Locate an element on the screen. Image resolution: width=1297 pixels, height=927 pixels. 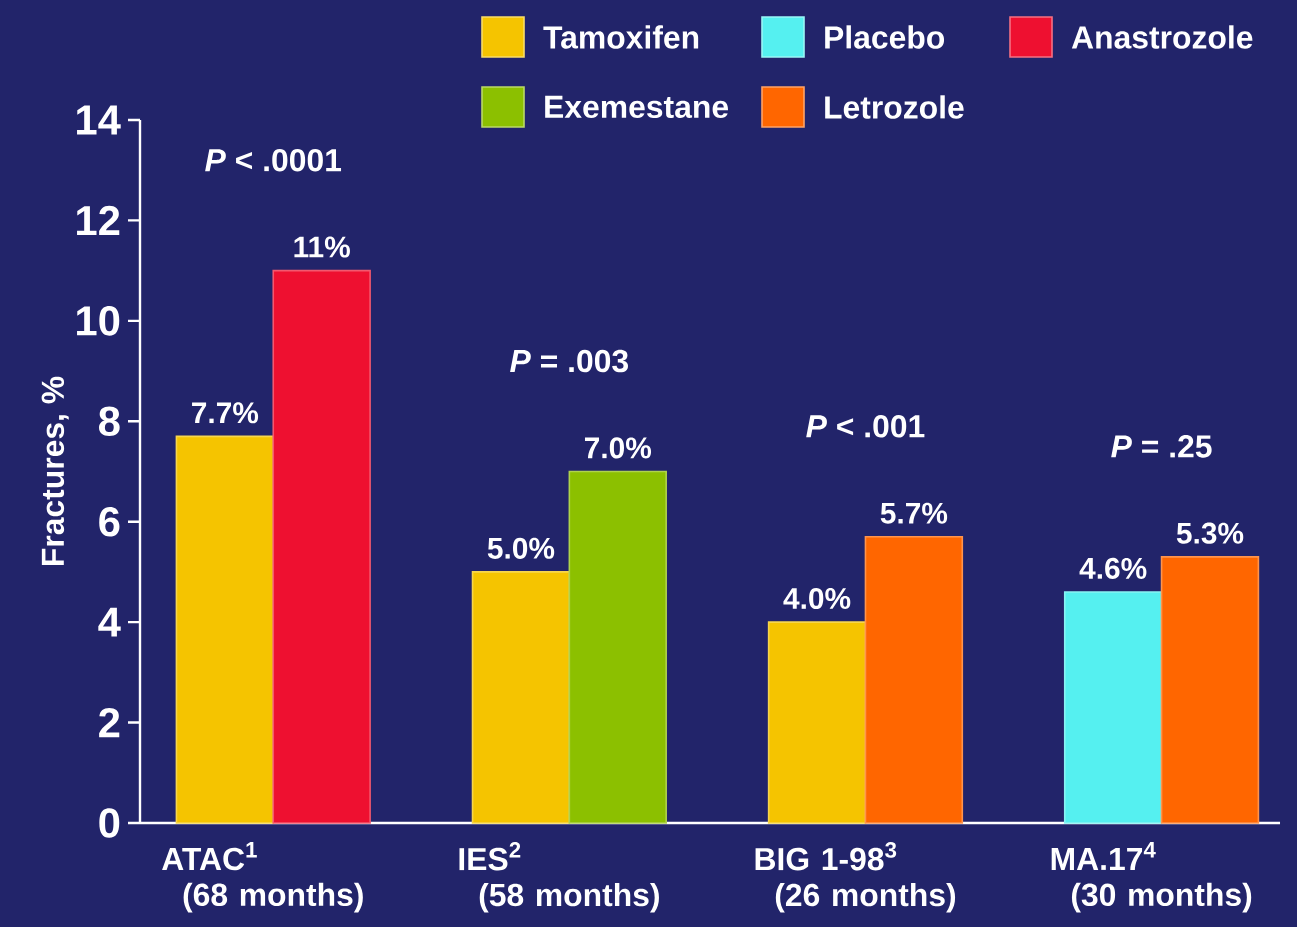
x-tick-label: ATAC$^{1}$ (68 months) is located at coordinates (262, 877).